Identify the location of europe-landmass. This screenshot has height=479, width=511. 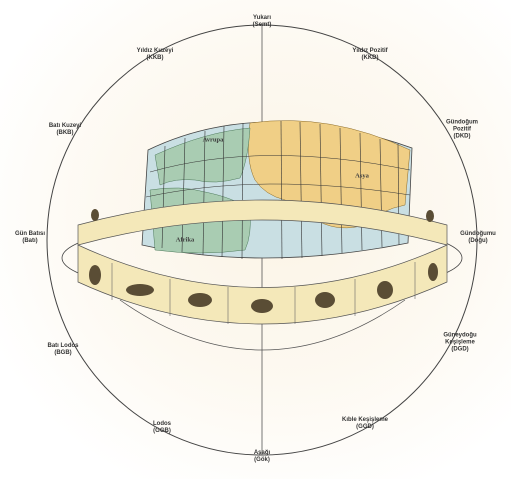
(202, 156).